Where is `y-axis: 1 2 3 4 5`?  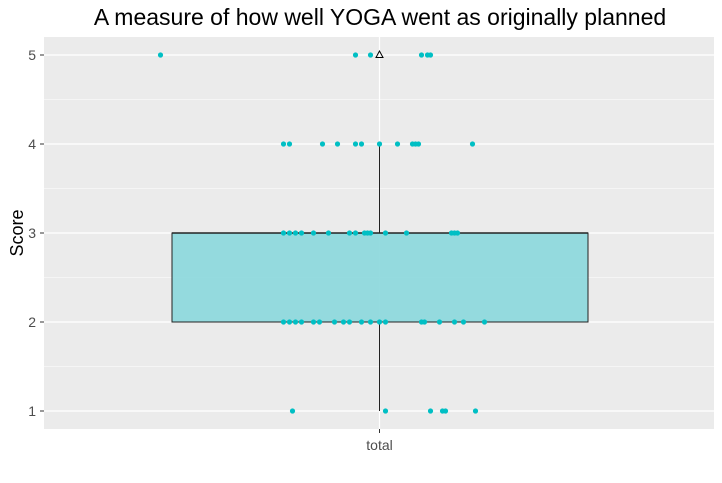 y-axis: 1 2 3 4 5 is located at coordinates (36, 233).